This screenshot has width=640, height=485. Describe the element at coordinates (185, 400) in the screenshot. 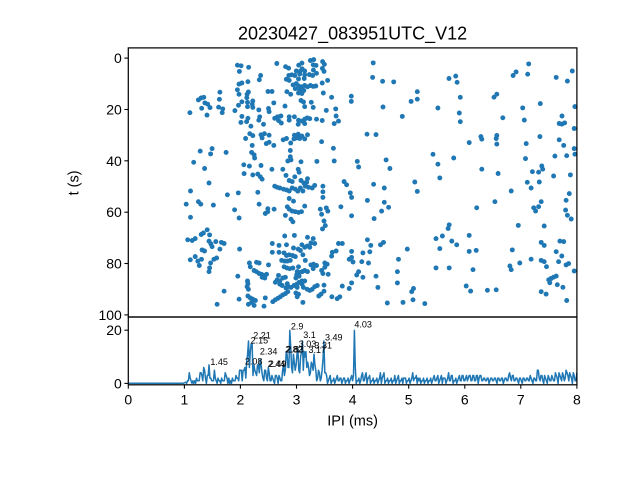

I see `svg-text: 1` at that location.